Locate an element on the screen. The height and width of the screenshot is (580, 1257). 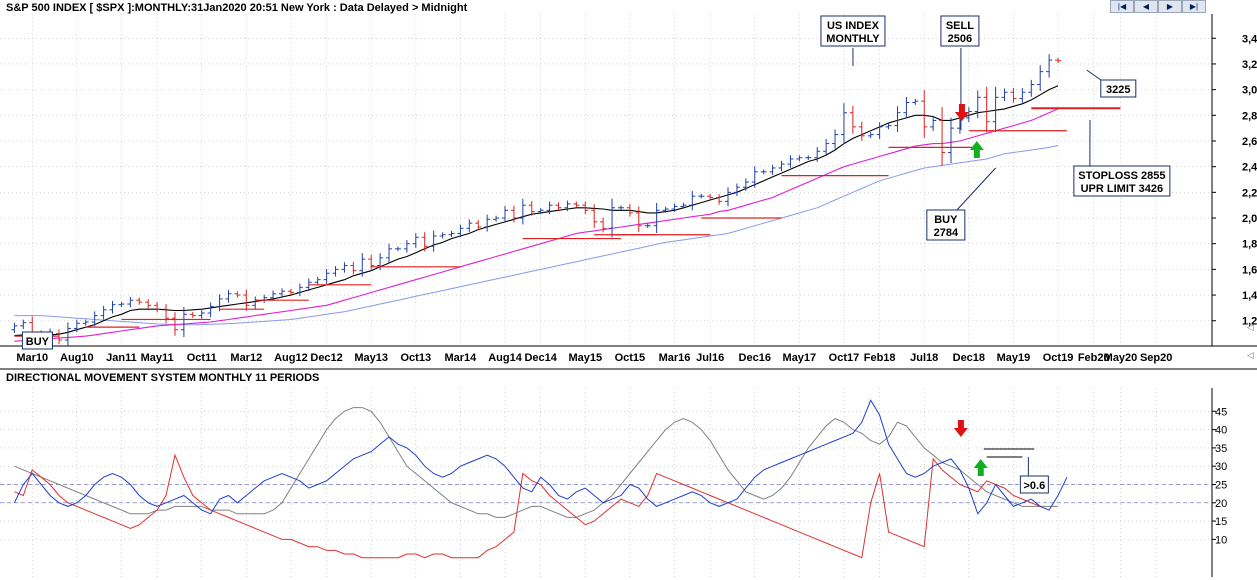
x-tick-label: May13 is located at coordinates (371, 358).